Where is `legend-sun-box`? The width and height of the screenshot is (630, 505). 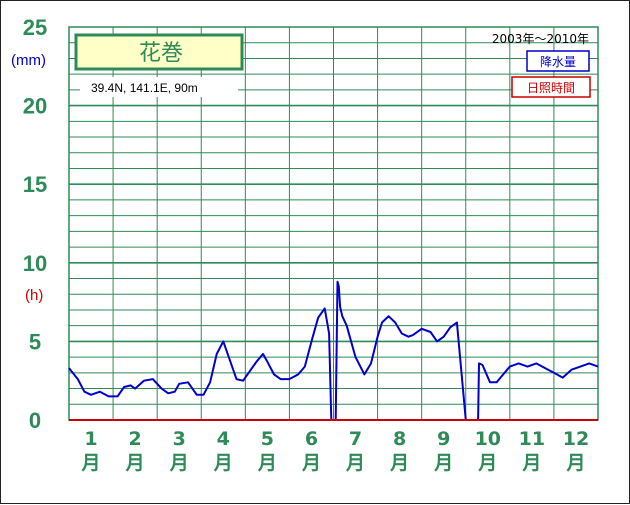
legend-sun-box is located at coordinates (551, 87).